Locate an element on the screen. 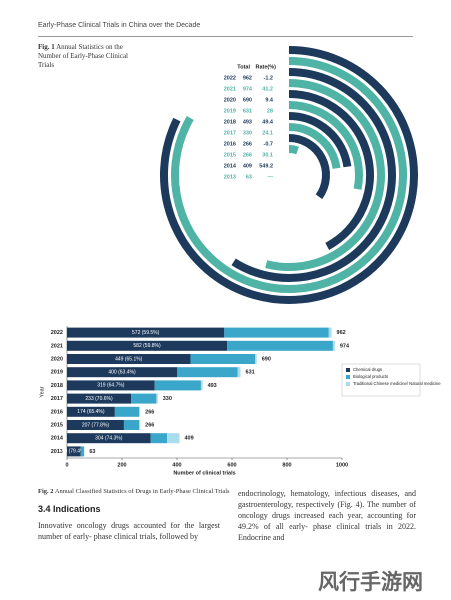 This screenshot has width=451, height=600. legend-label: Chemical drugs is located at coordinates (367, 369).